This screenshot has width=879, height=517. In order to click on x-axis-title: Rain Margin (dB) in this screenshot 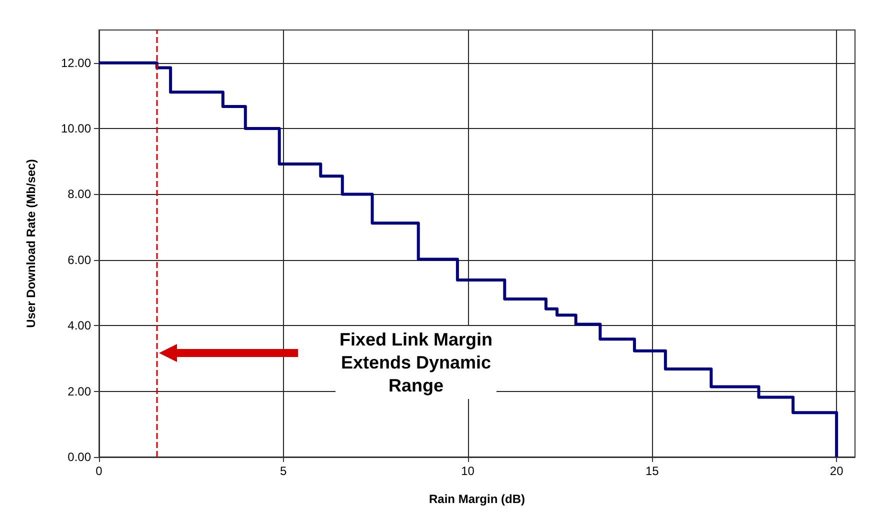, I will do `click(477, 499)`.